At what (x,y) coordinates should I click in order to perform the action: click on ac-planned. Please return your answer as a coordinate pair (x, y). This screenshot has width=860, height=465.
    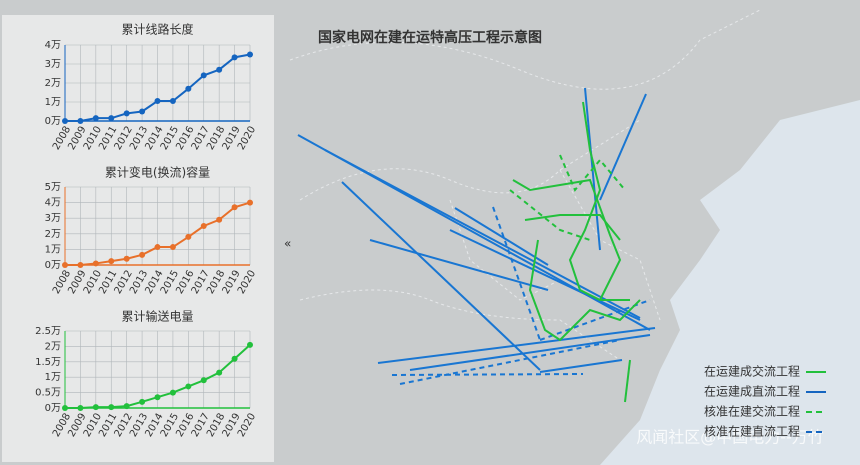
    Looking at the image, I should click on (567, 197).